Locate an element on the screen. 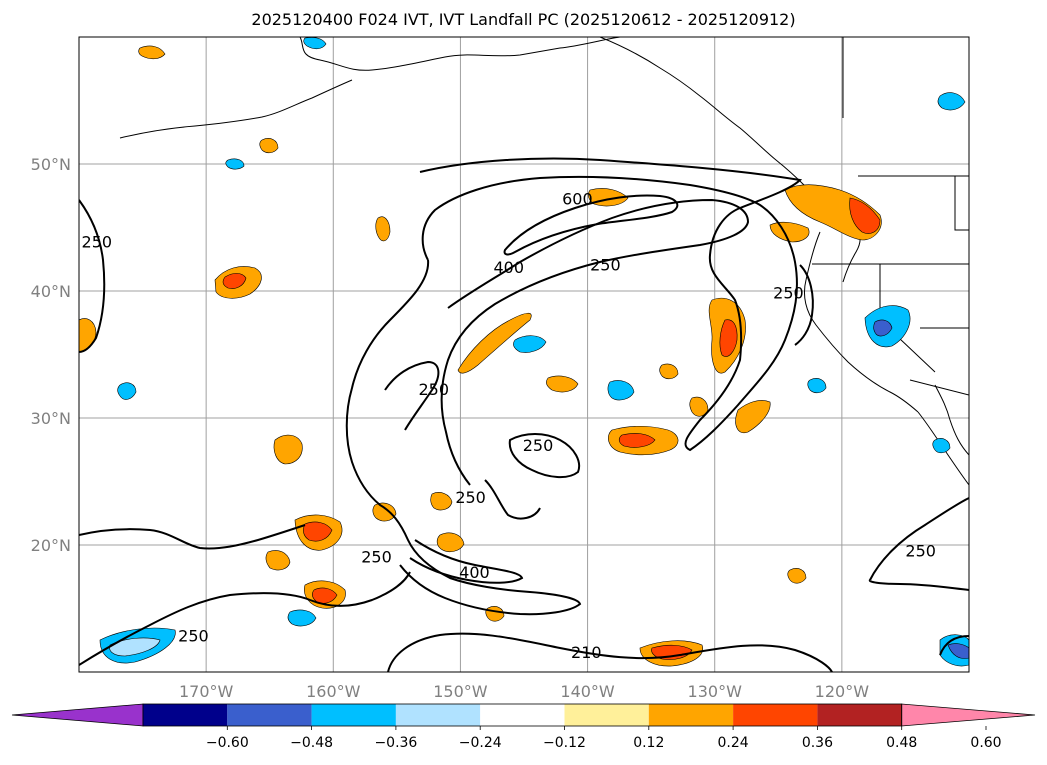  ivt-contour-250-corner is located at coordinates (954, 645).